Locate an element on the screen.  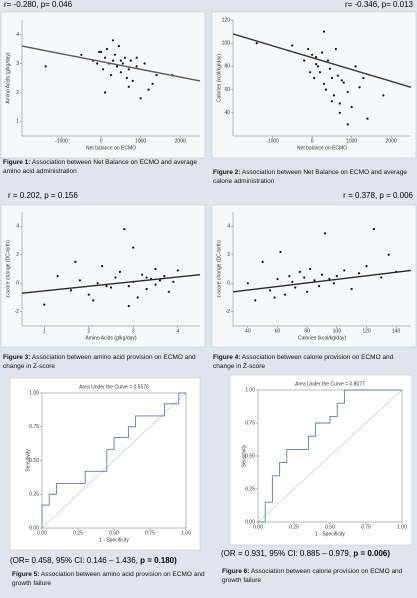
x-tick-label: -1000 is located at coordinates (272, 141).